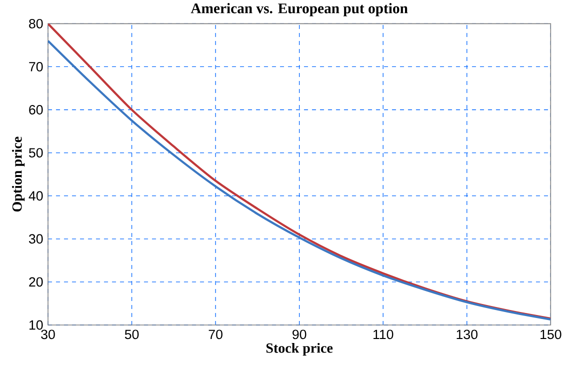  What do you see at coordinates (36, 282) in the screenshot?
I see `y-tick-label: 20` at bounding box center [36, 282].